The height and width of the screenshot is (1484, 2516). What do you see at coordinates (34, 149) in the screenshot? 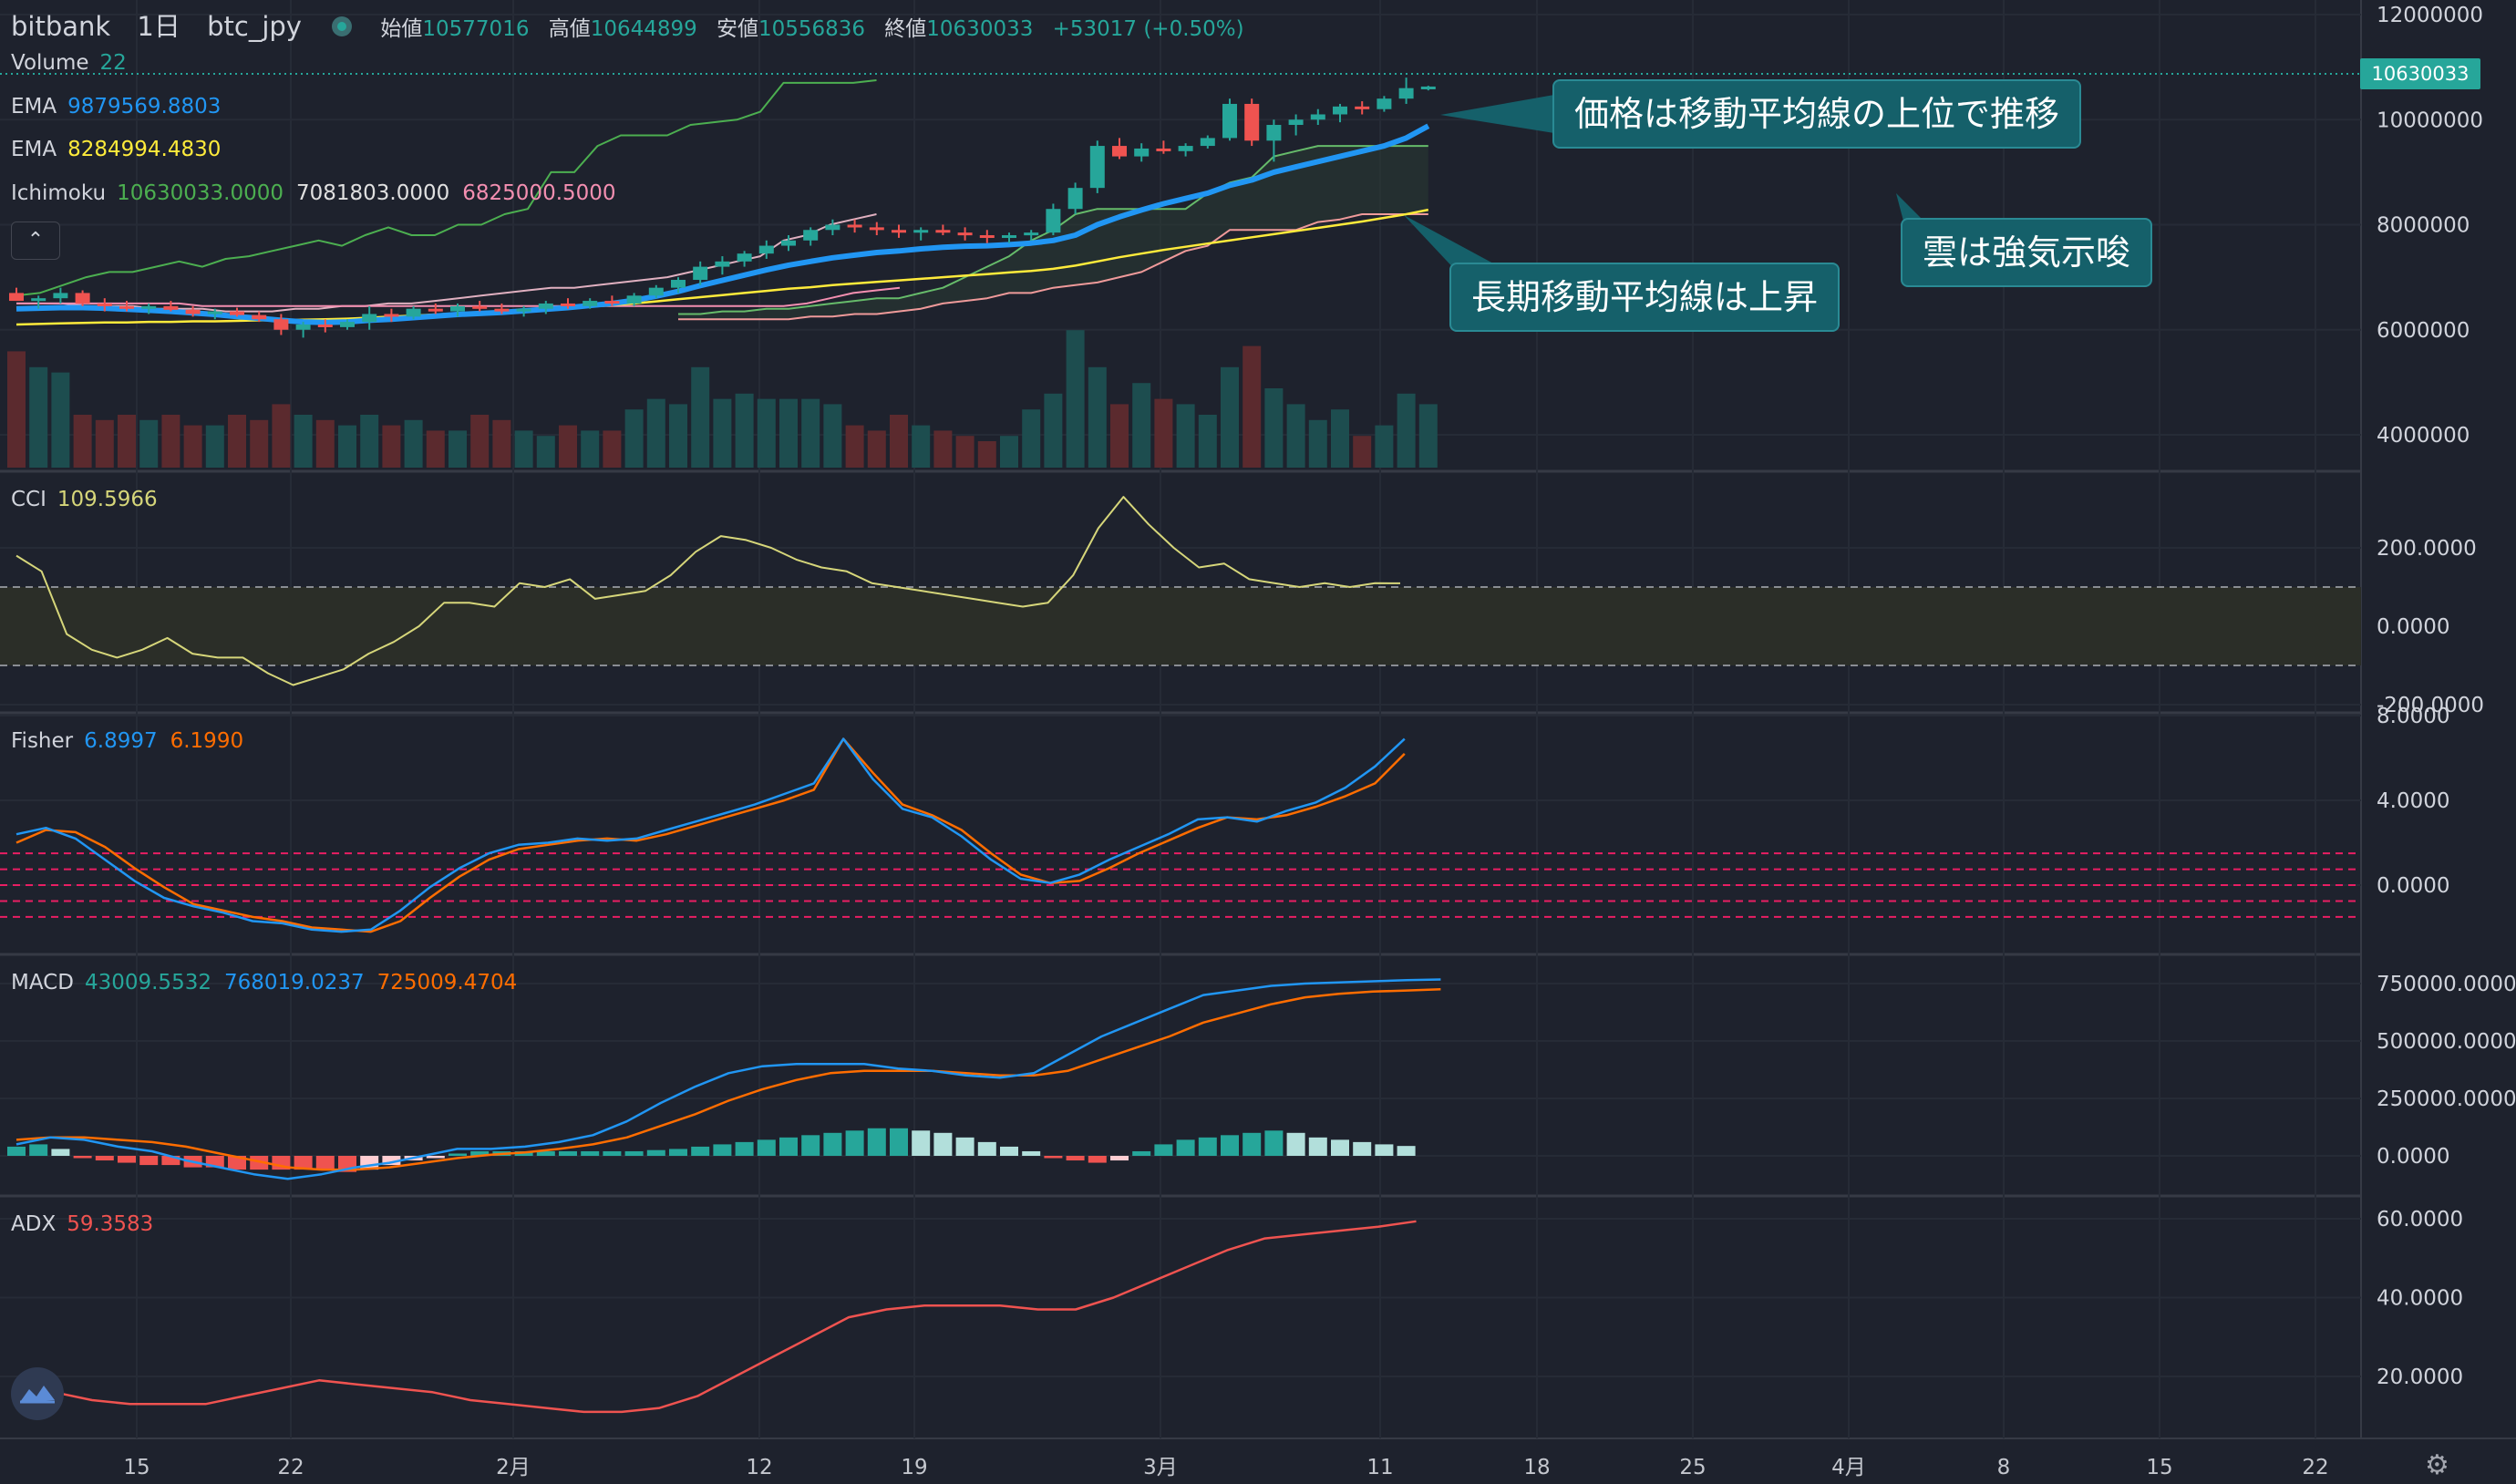
I see `legend-label: EMA` at bounding box center [34, 149].